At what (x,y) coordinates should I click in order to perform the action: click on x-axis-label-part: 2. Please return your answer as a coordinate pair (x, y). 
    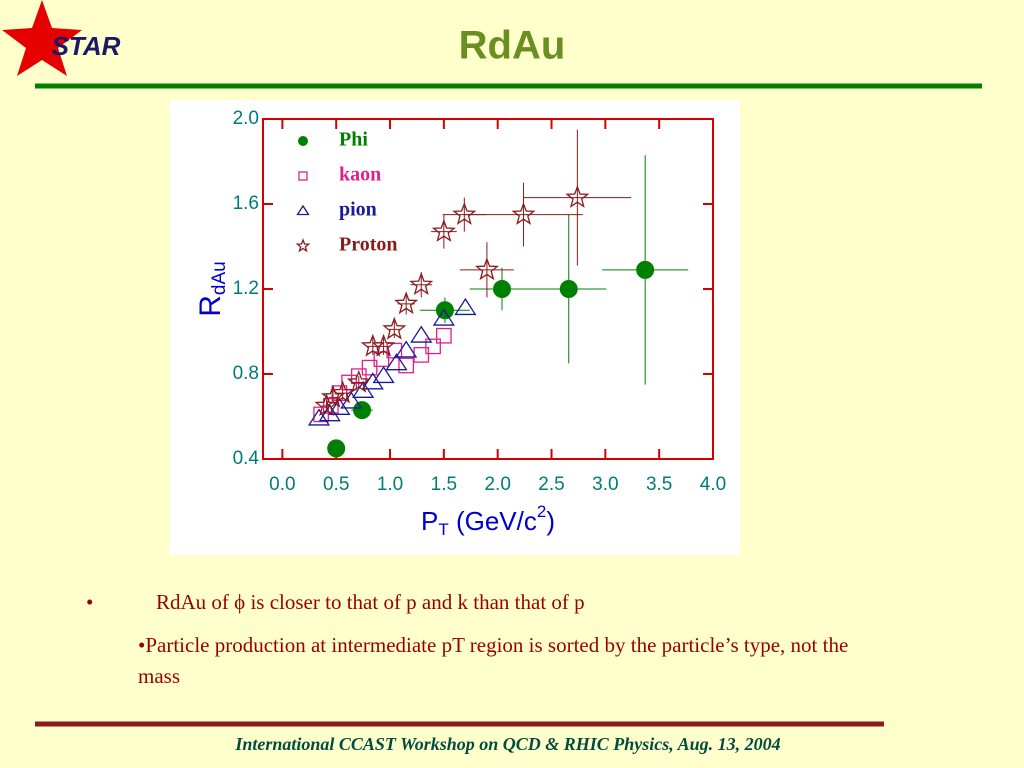
    Looking at the image, I should click on (541, 511).